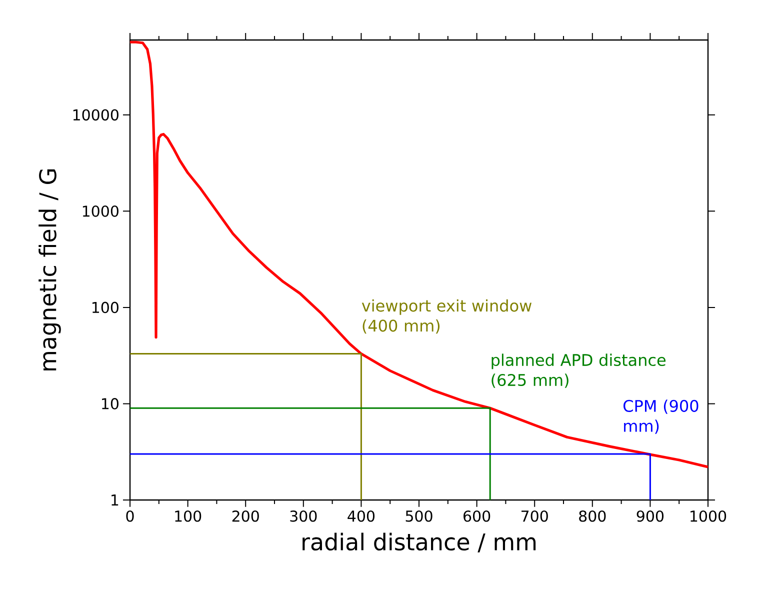 This screenshot has width=763, height=594. Describe the element at coordinates (535, 516) in the screenshot. I see `x-tick-label: 700` at that location.